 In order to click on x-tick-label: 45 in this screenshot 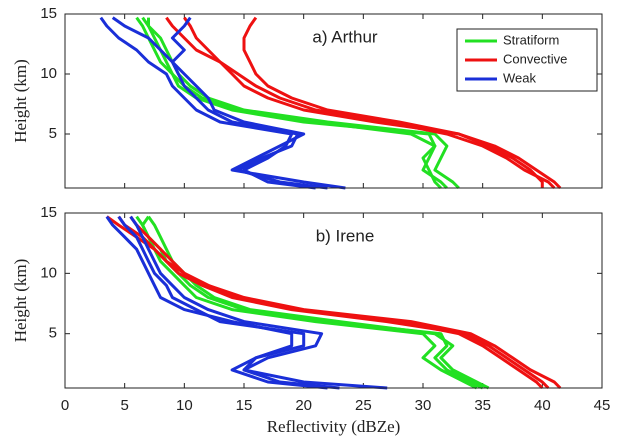, I will do `click(602, 405)`.